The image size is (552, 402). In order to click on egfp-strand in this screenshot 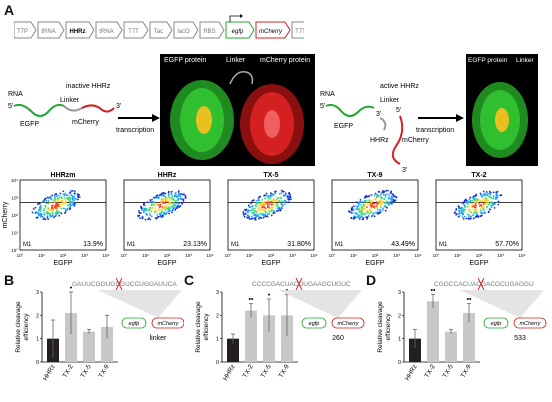, I will do `click(39, 110)`.